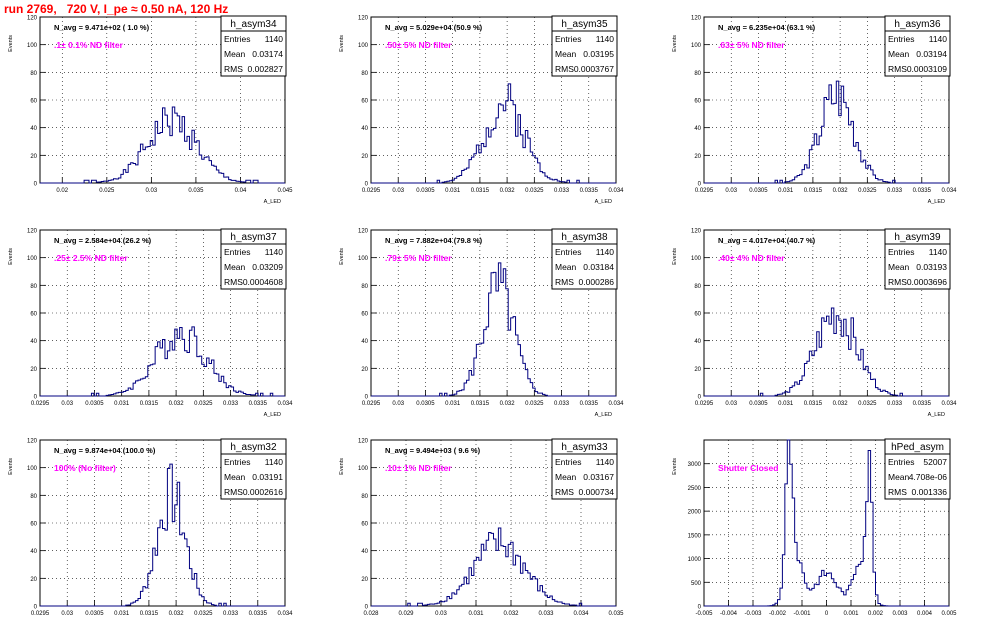  I want to click on stats-rms-value: 0.0004608, so click(263, 282).